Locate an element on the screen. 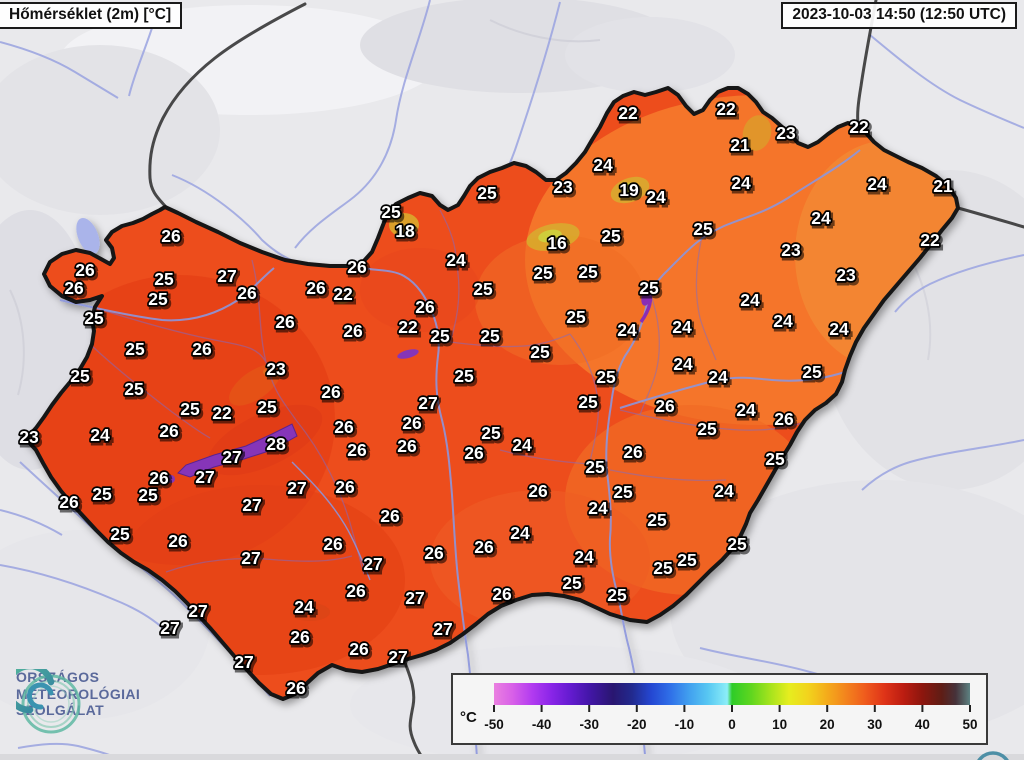 The width and height of the screenshot is (1024, 760). legend-tick-label: 20 is located at coordinates (827, 724).